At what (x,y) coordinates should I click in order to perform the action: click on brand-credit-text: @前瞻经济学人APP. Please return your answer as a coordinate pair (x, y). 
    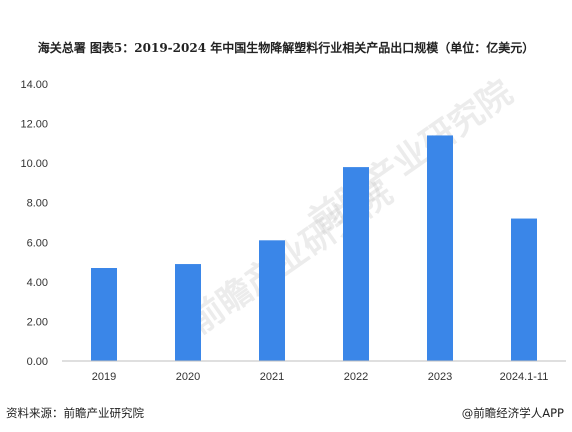
    Looking at the image, I should click on (512, 413).